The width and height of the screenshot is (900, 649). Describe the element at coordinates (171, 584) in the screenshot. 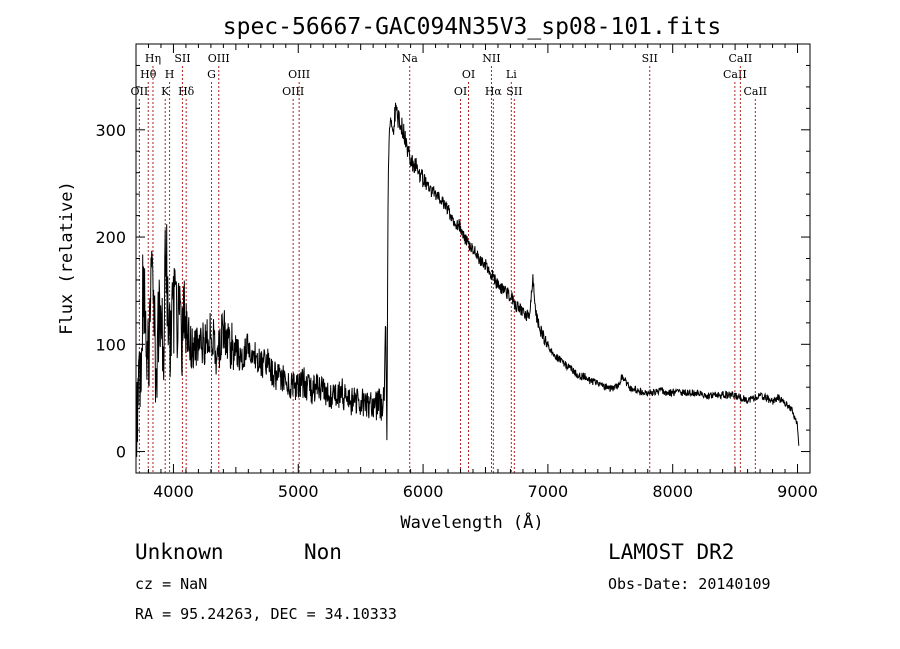

I see `redshift-cz: cz = NaN` at that location.